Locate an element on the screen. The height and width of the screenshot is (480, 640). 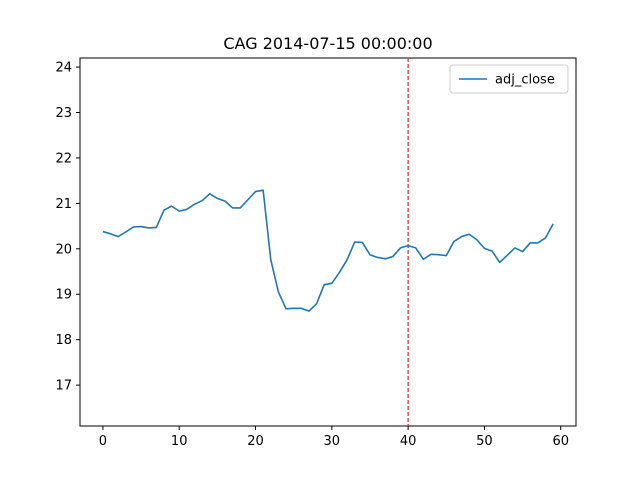
y-tick-label: 22 is located at coordinates (63, 158).